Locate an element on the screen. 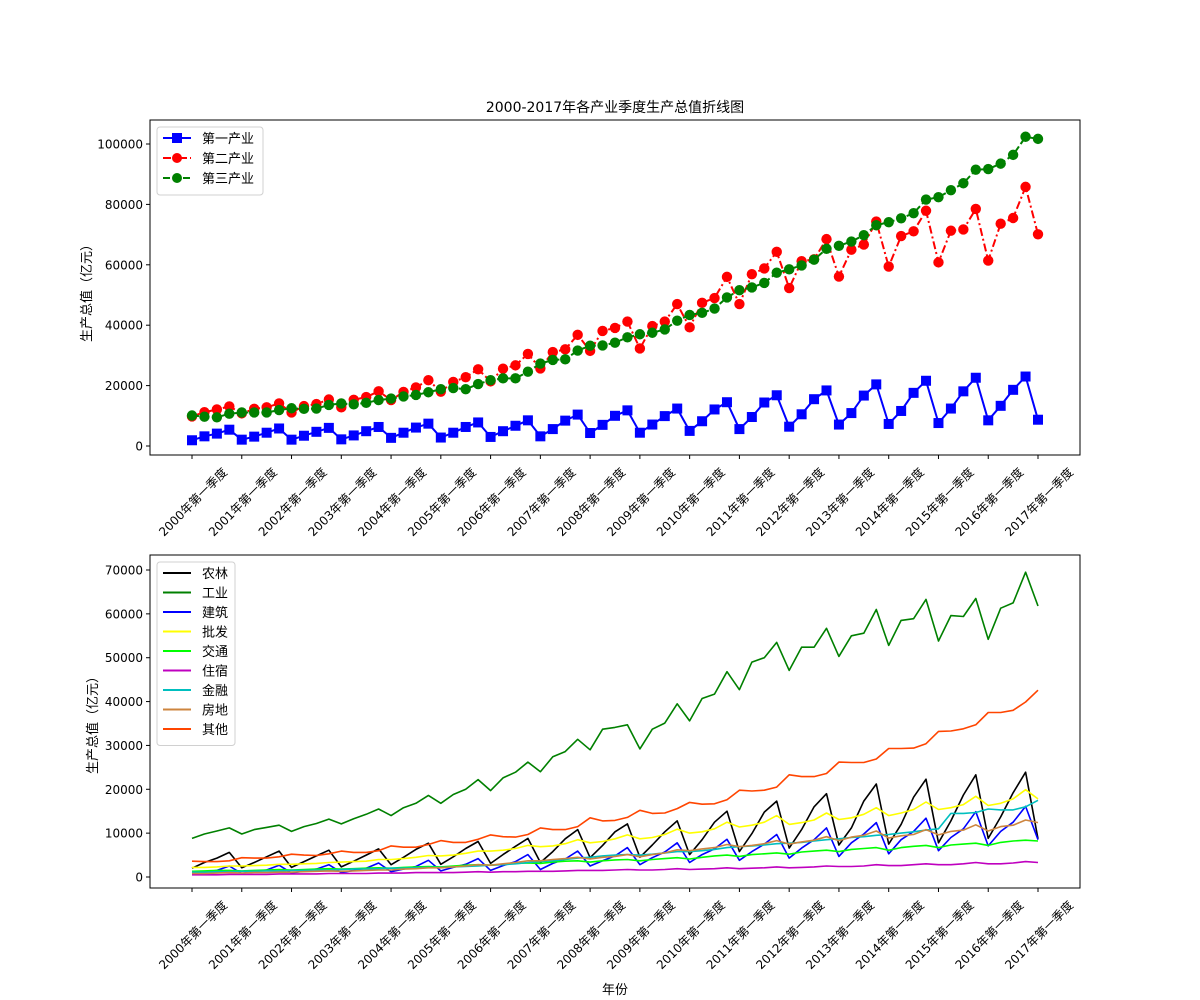 The height and width of the screenshot is (1000, 1200). legend-item: 第三产业 is located at coordinates (208, 179).